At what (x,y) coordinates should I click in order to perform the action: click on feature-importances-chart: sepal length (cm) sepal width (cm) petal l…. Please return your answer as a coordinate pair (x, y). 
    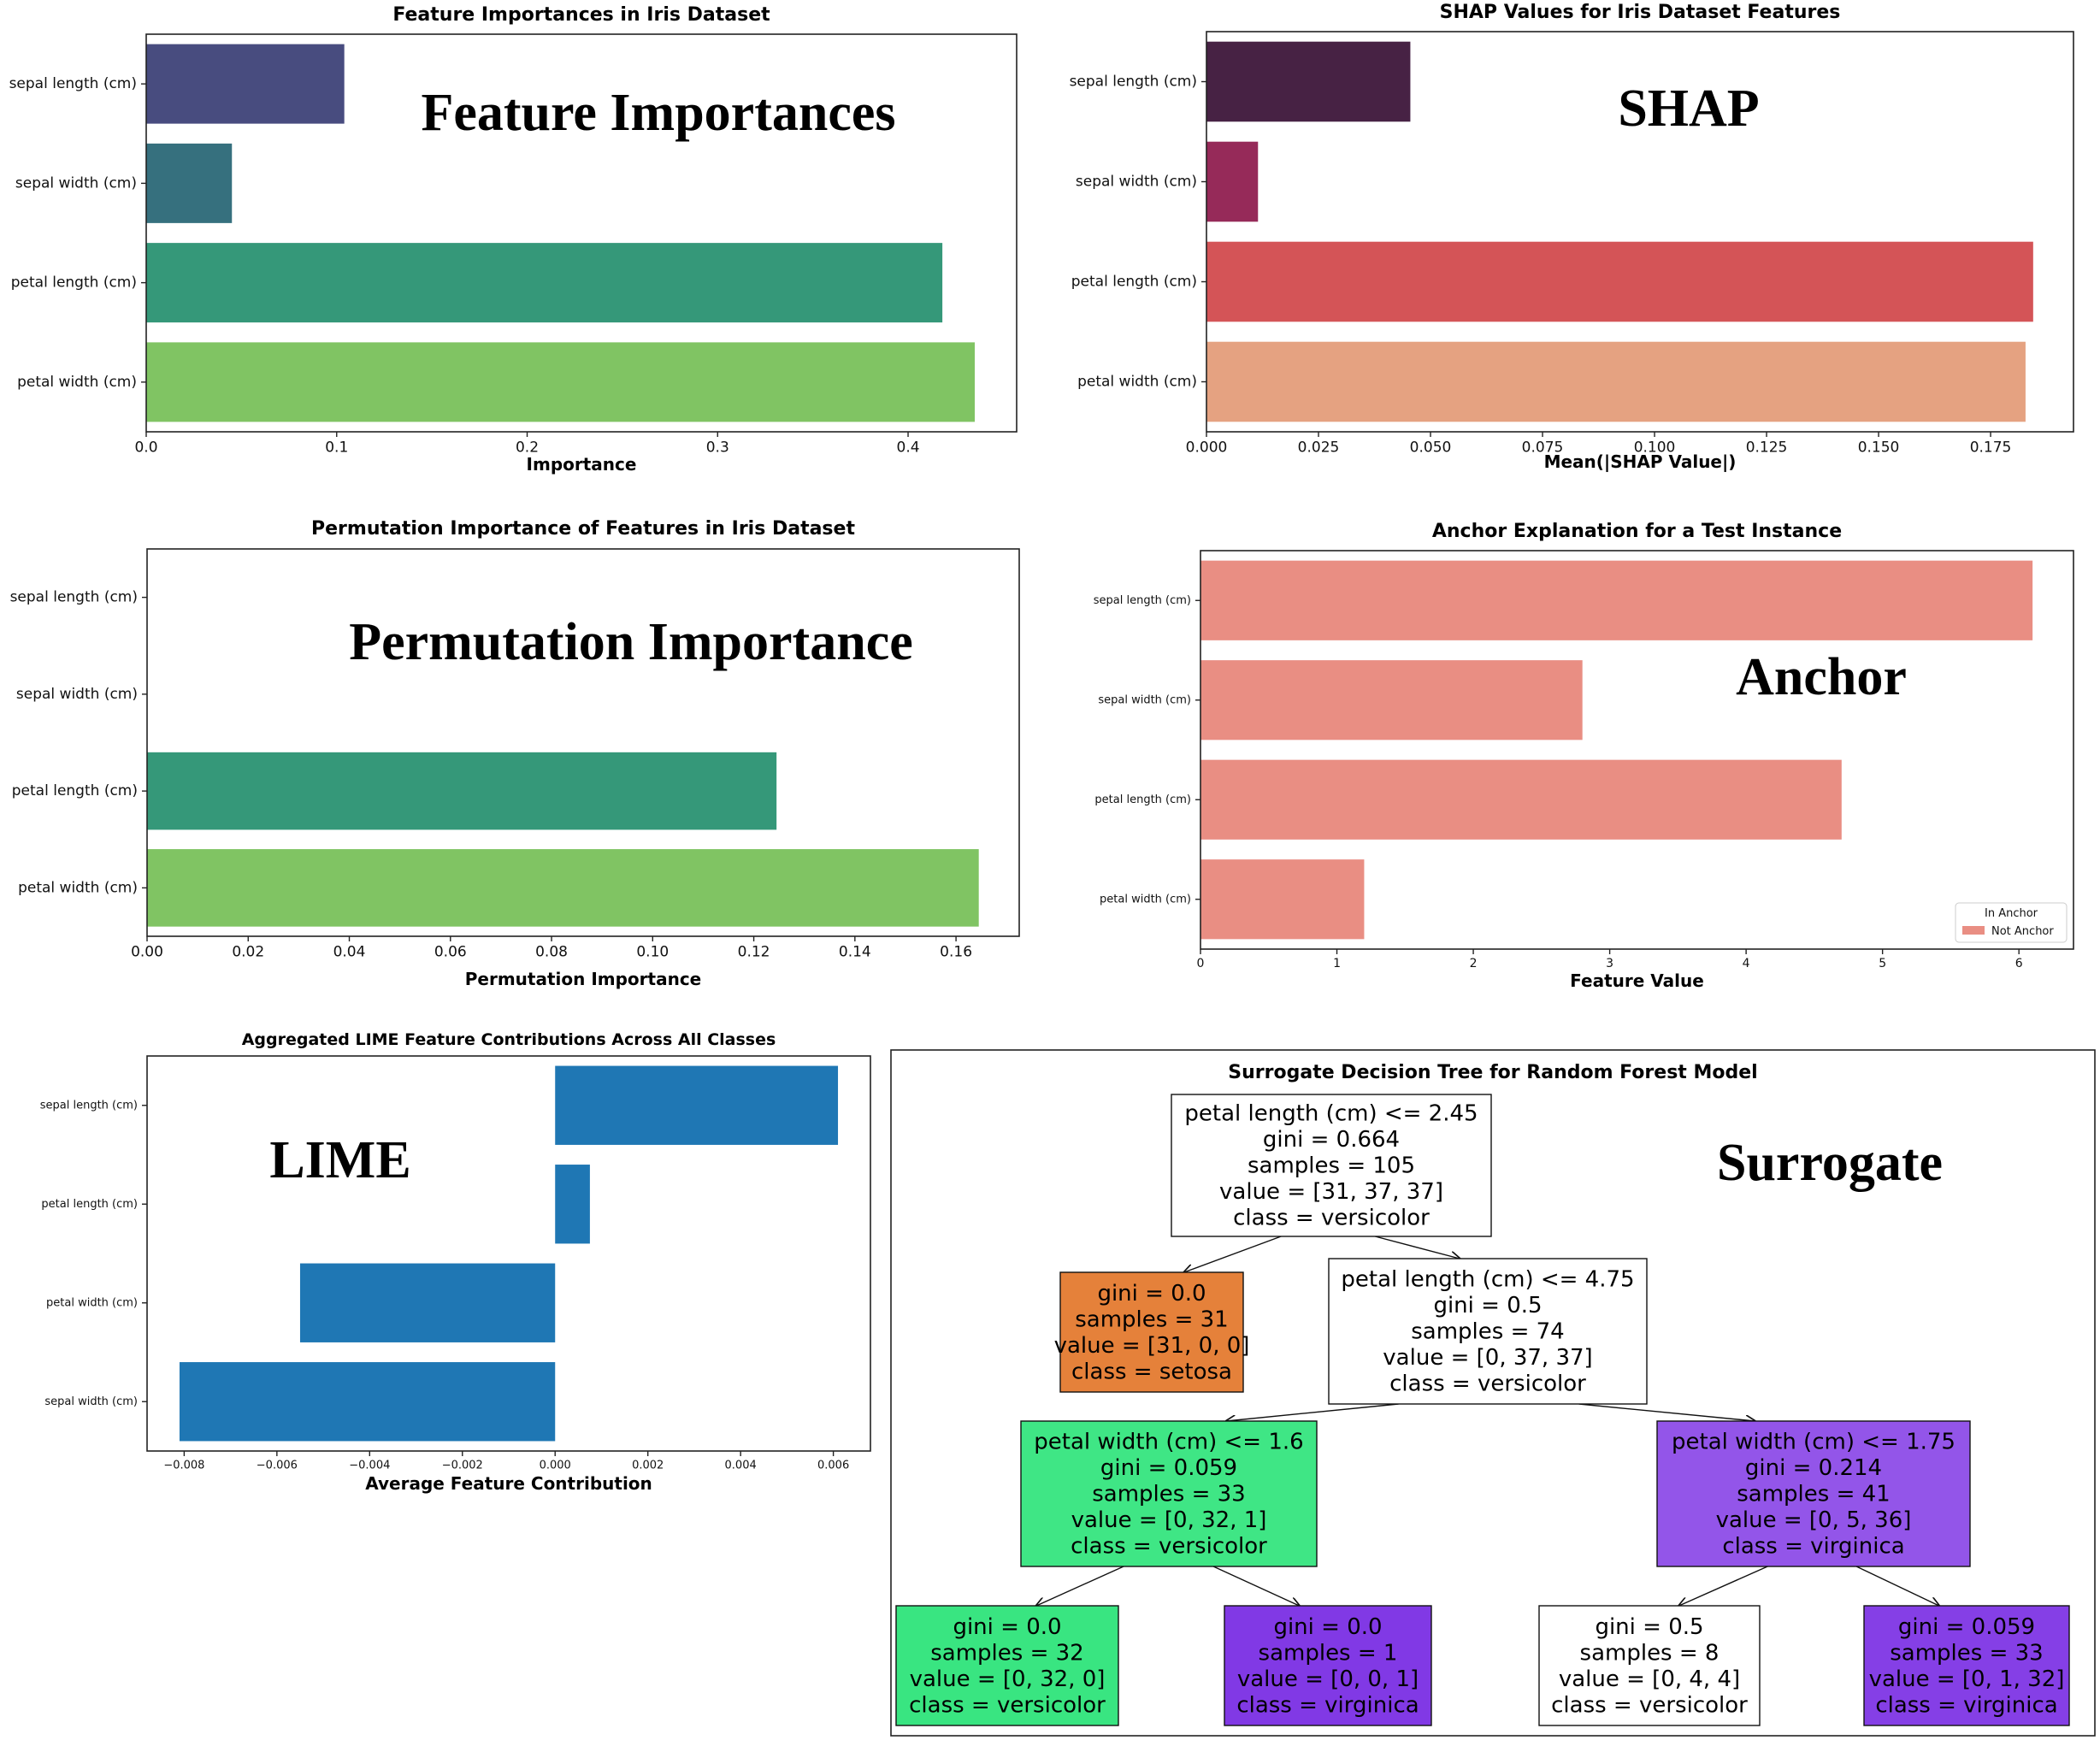
    Looking at the image, I should click on (514, 239).